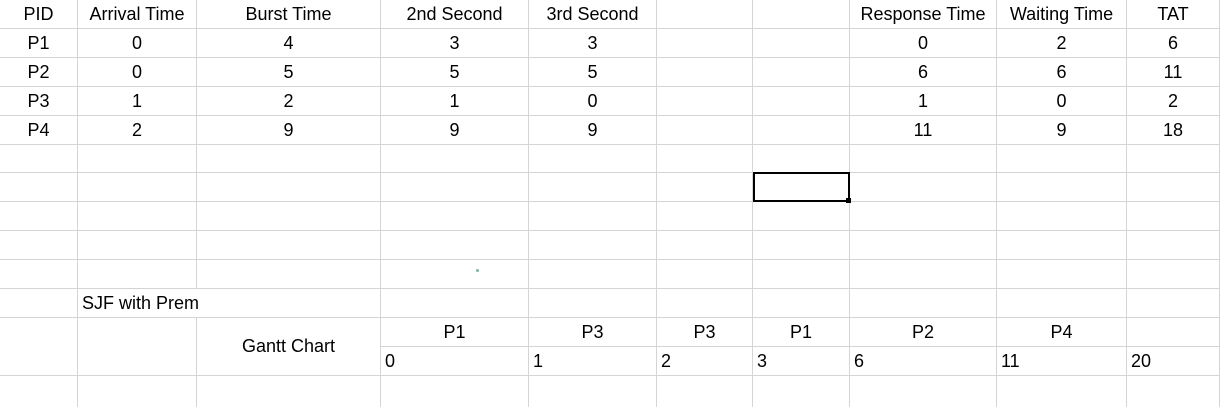 This screenshot has height=407, width=1220. Describe the element at coordinates (923, 14) in the screenshot. I see `header-cell: Response Time` at that location.